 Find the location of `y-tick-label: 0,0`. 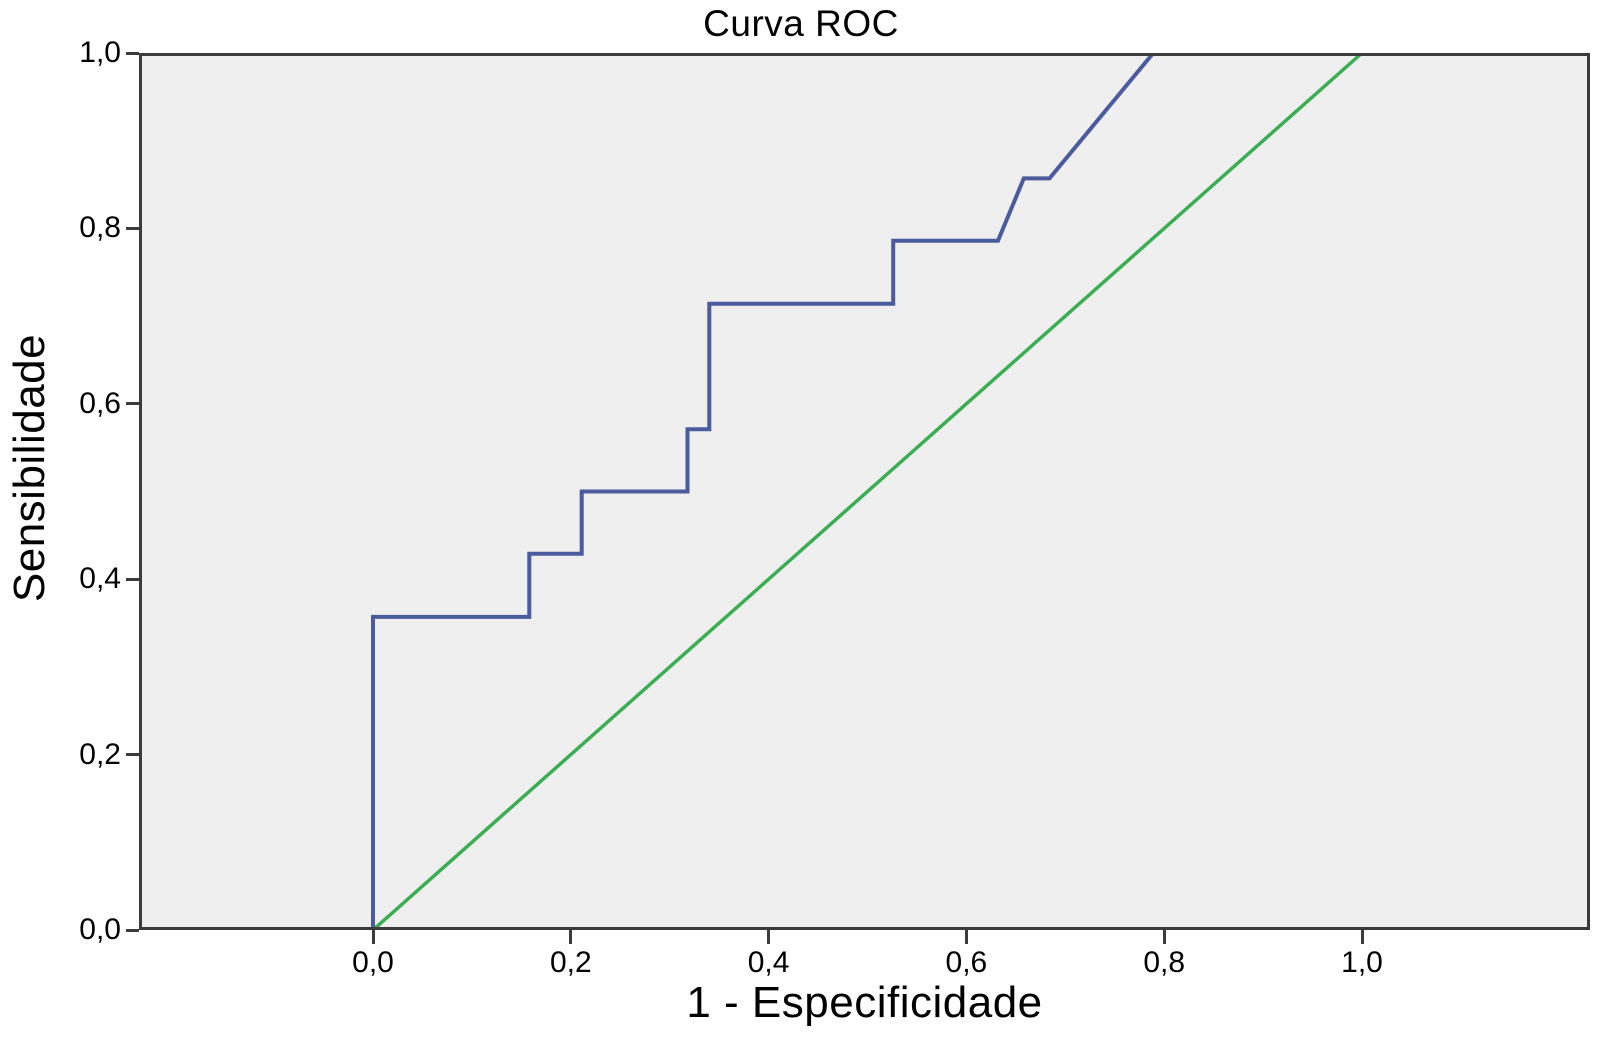

y-tick-label: 0,0 is located at coordinates (100, 929).